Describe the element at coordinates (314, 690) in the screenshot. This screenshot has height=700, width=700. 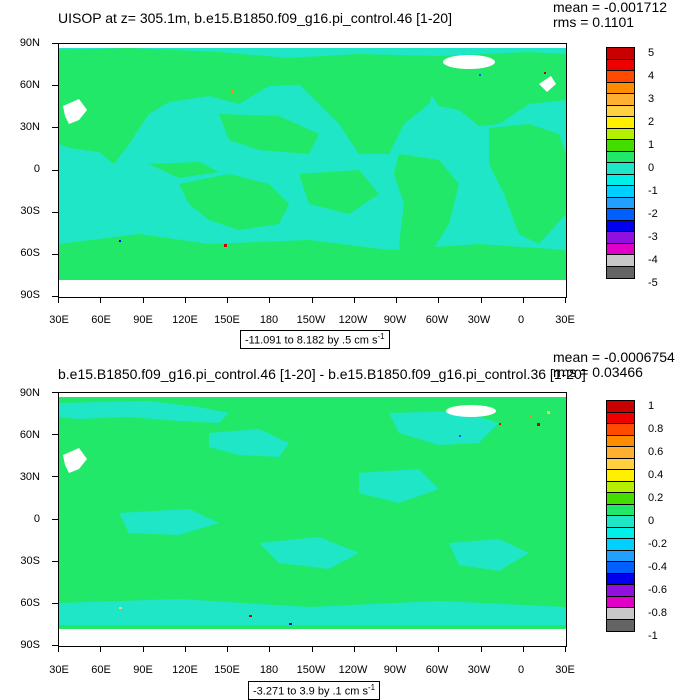
I see `contour-range-label: -3.271 to 3.9 by .1 cm s-1` at that location.